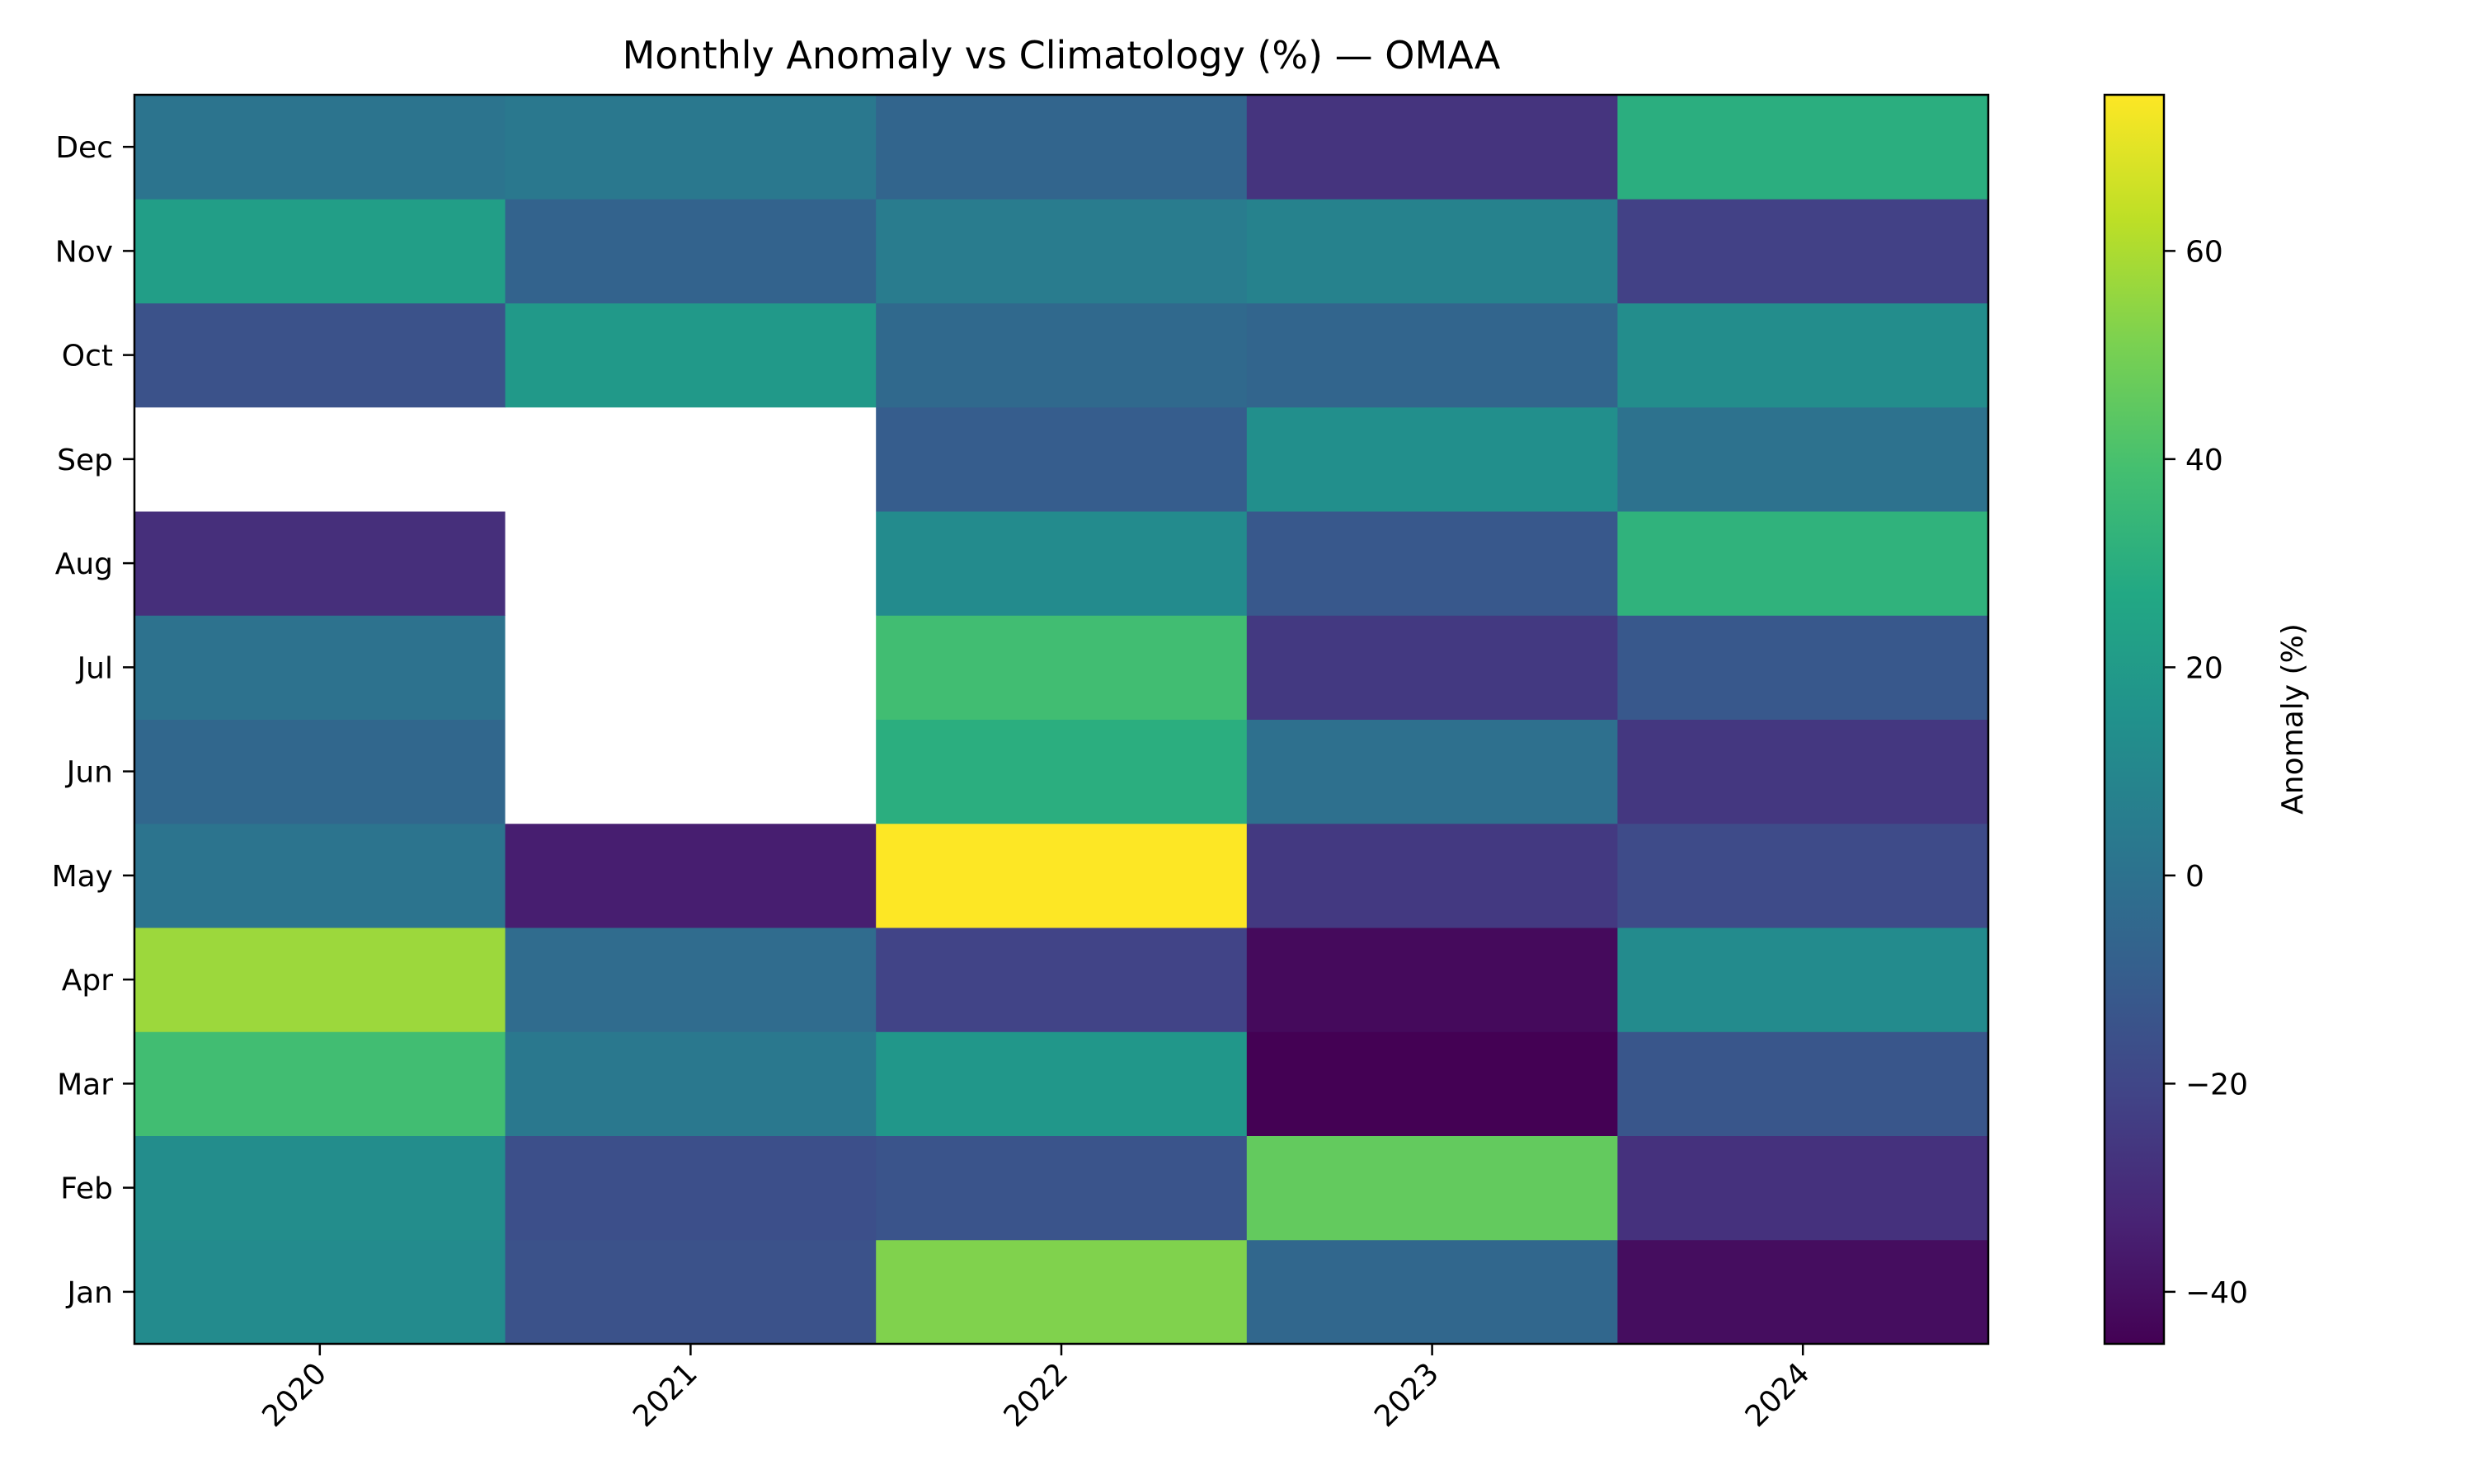 This screenshot has height=1484, width=2474. I want to click on y-tick-label: Feb, so click(86, 1189).